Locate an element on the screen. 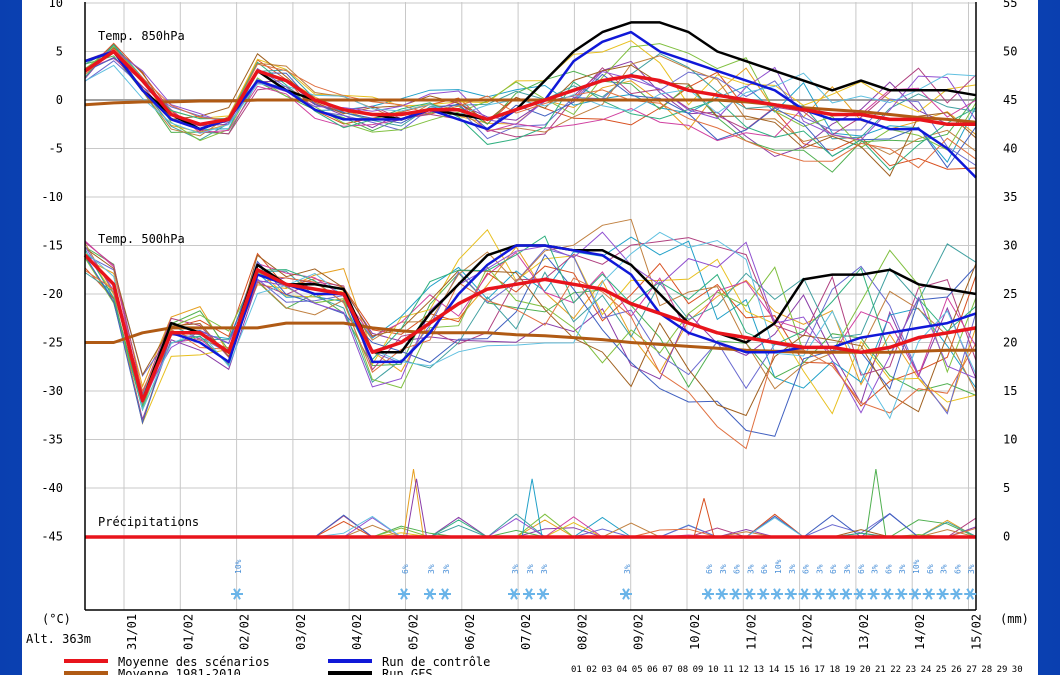  day-number: 14 is located at coordinates (774, 670).